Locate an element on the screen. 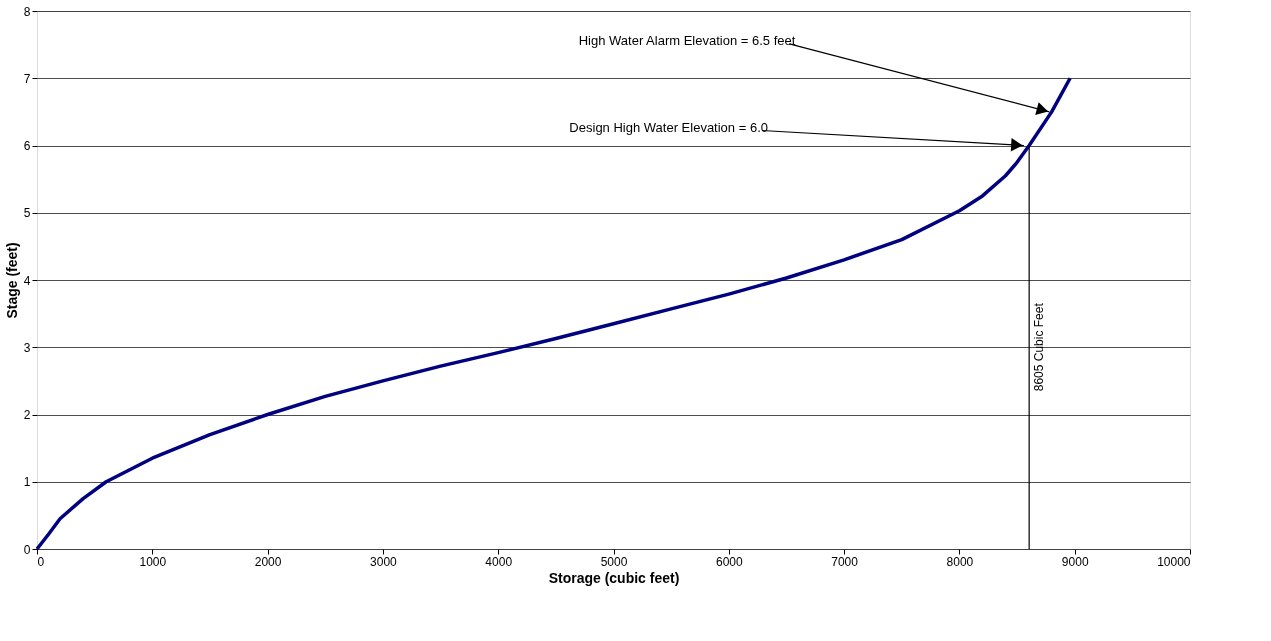 Image resolution: width=1271 pixels, height=641 pixels. x-tick-label: 1000 is located at coordinates (153, 561).